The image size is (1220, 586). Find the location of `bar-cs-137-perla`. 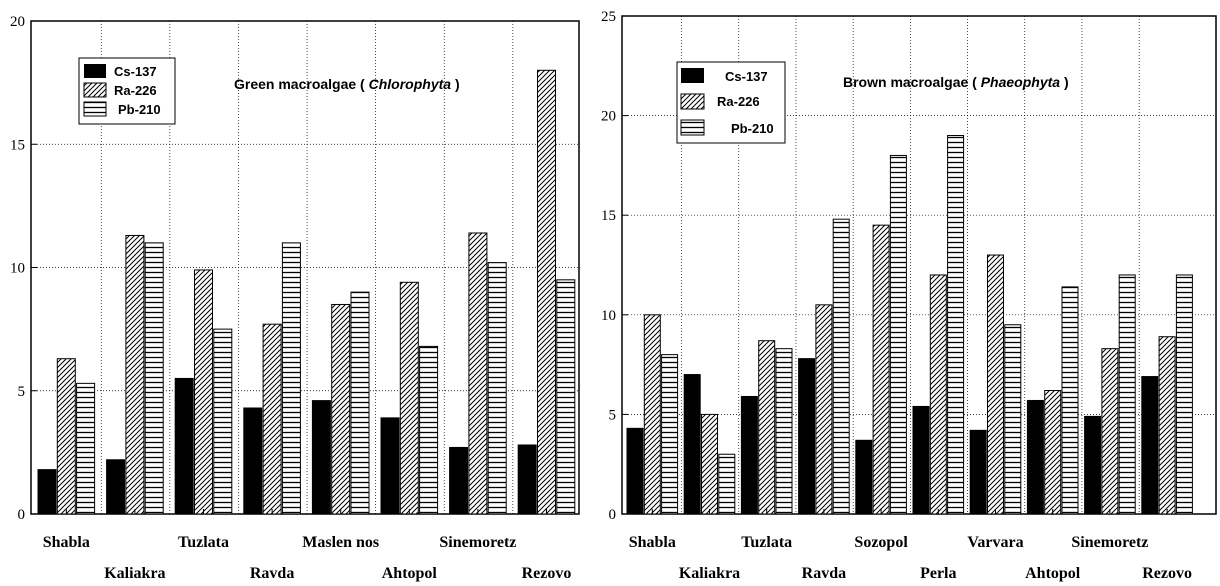

bar-cs-137-perla is located at coordinates (921, 460).